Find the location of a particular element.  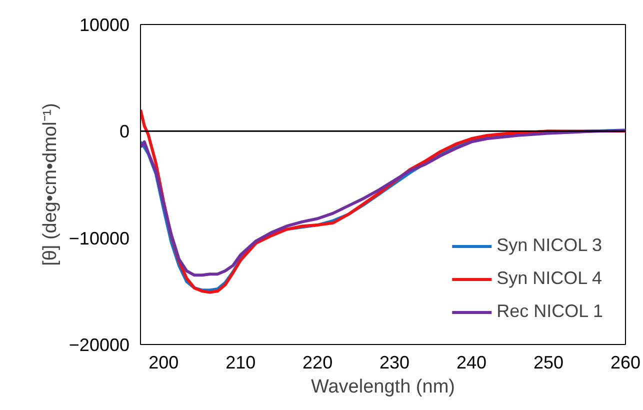

legend-label: Syn NICOL 3 is located at coordinates (549, 245).